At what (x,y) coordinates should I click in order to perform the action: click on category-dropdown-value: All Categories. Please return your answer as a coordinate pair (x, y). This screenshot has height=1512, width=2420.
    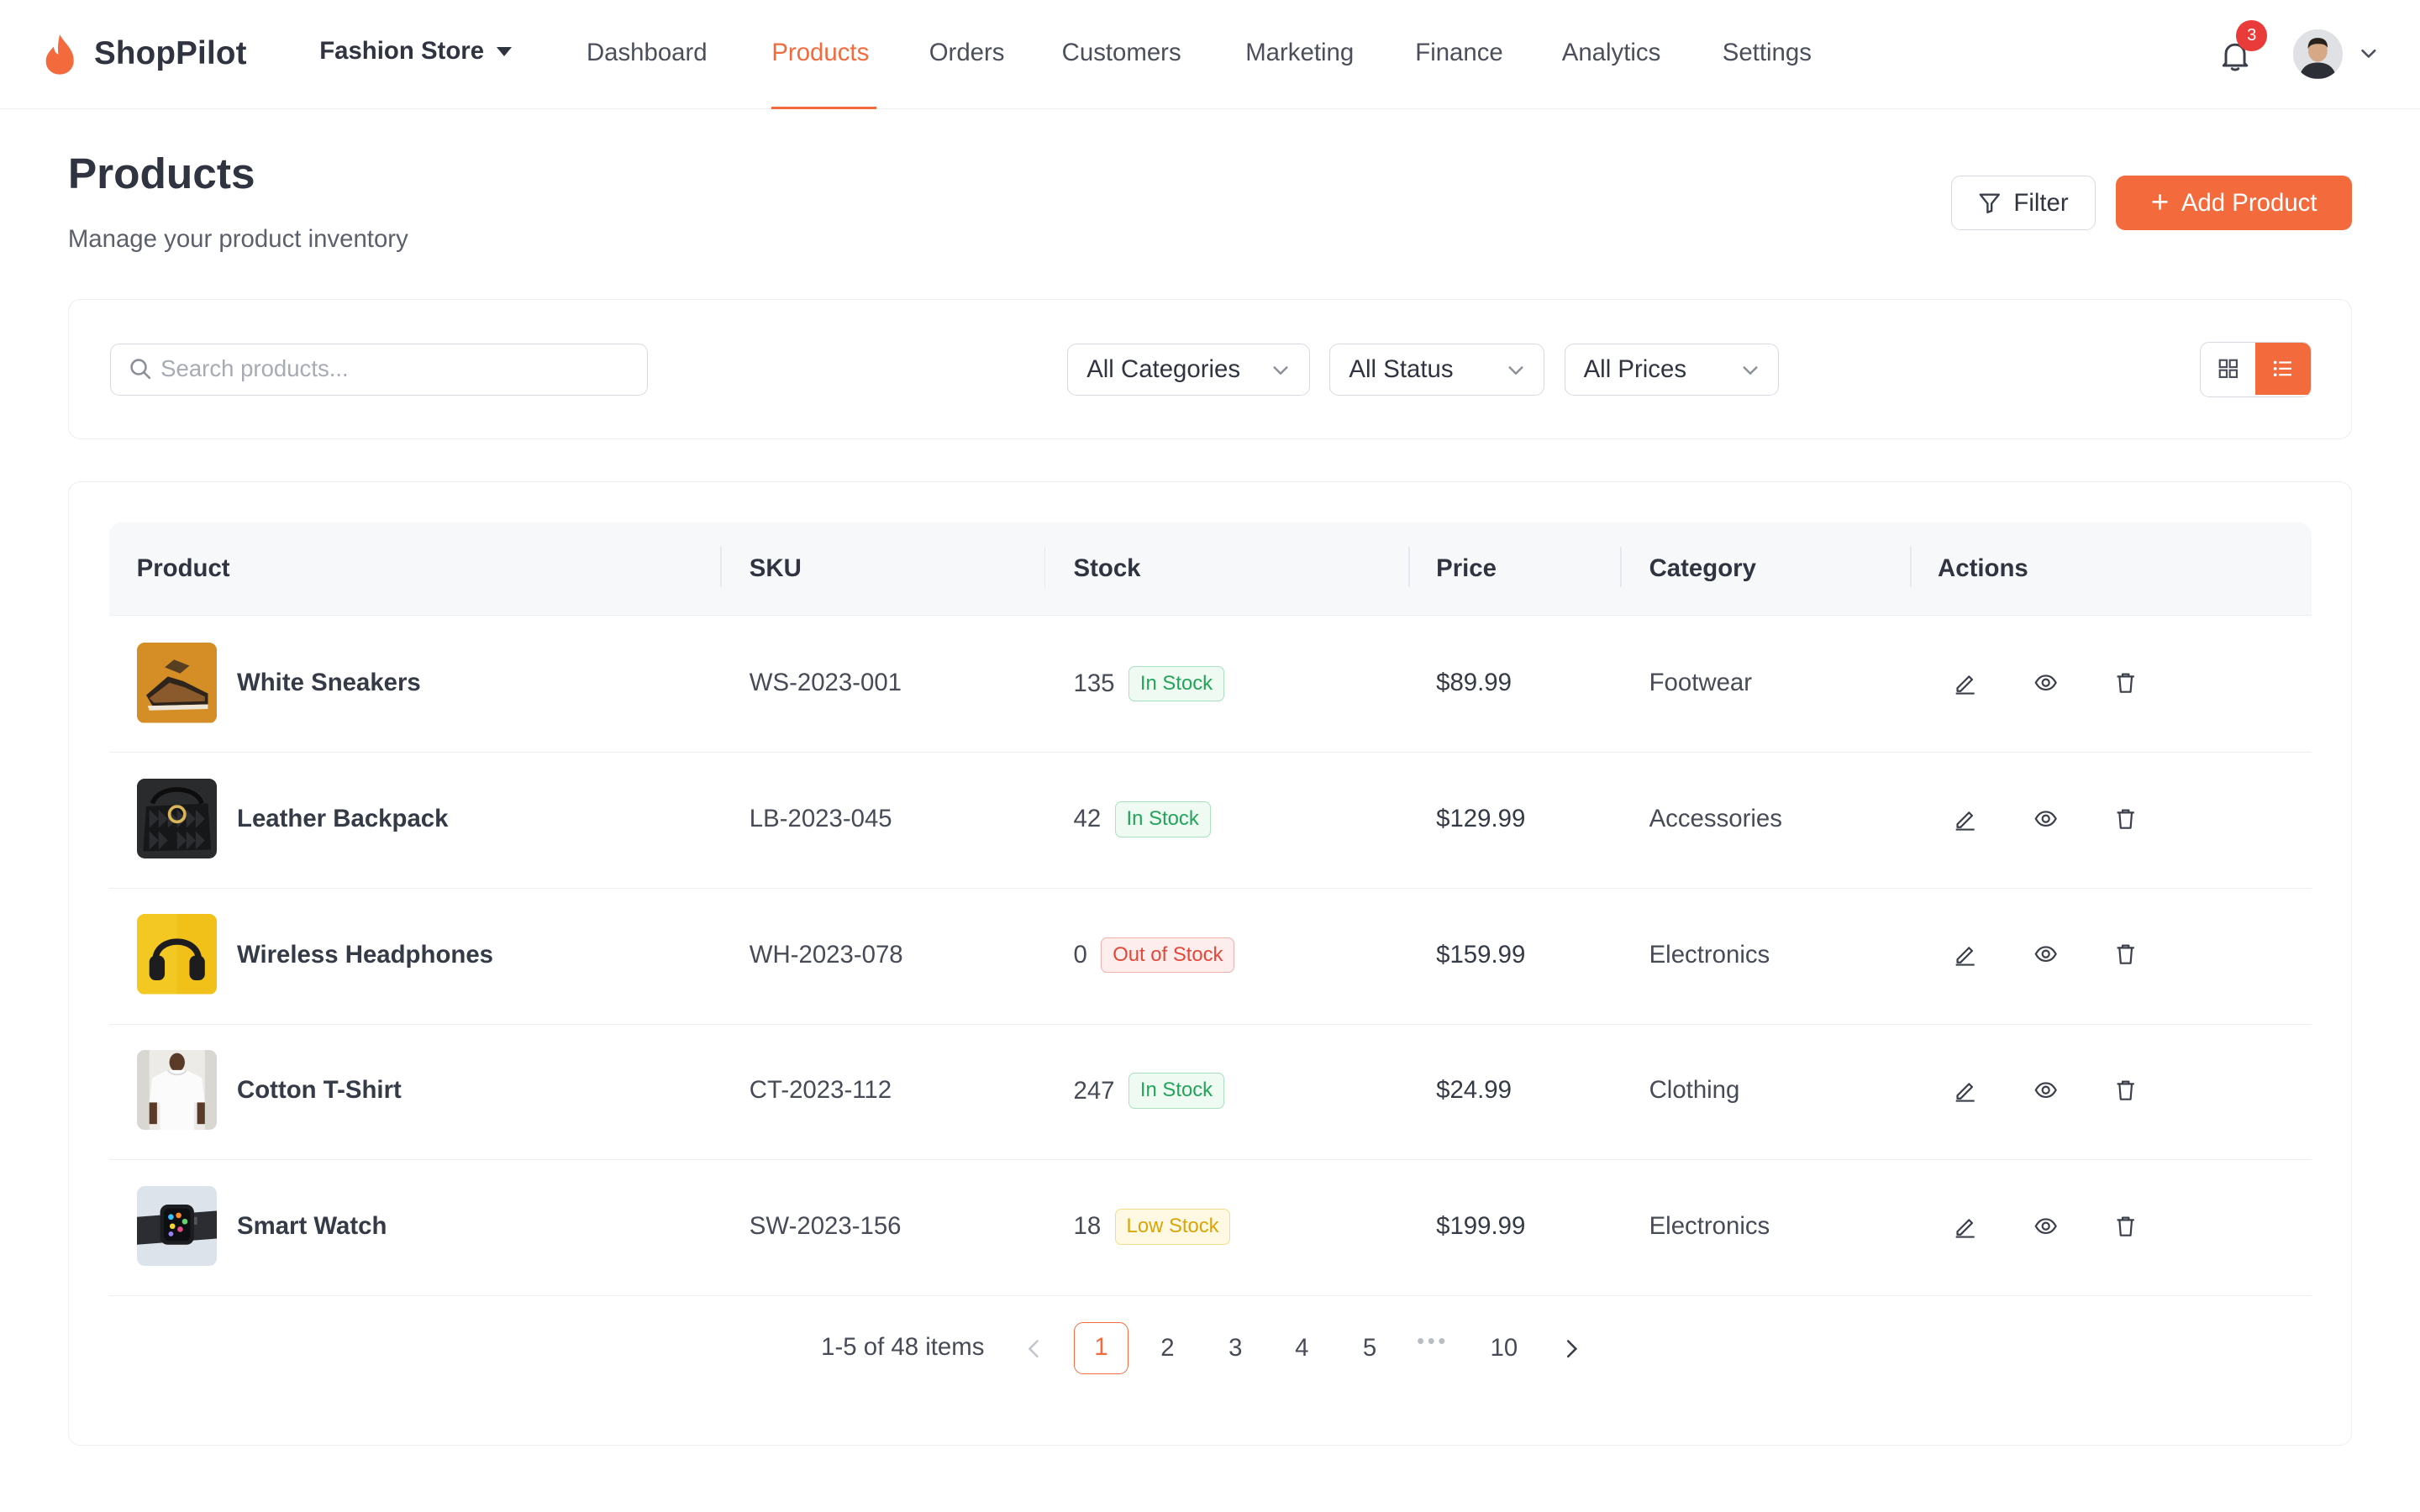
    Looking at the image, I should click on (1164, 368).